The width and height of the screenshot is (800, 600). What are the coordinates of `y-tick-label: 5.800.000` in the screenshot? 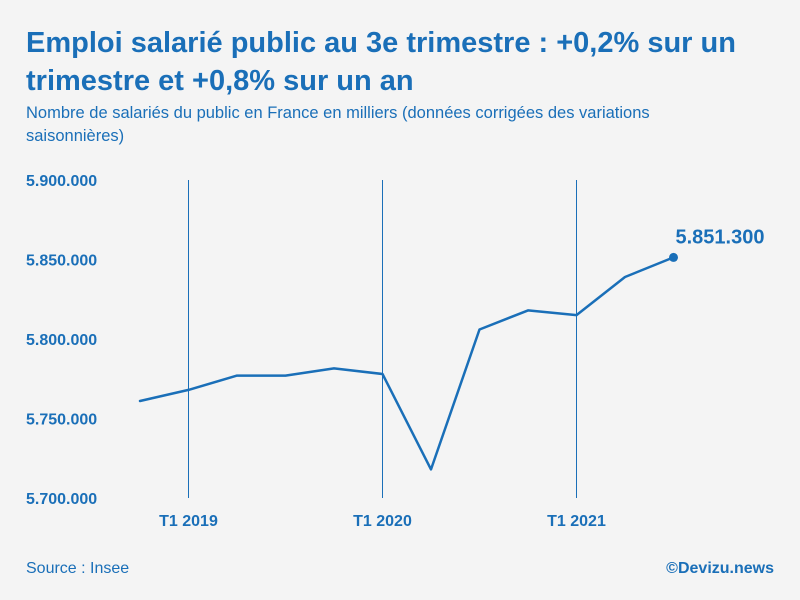 It's located at (61, 340).